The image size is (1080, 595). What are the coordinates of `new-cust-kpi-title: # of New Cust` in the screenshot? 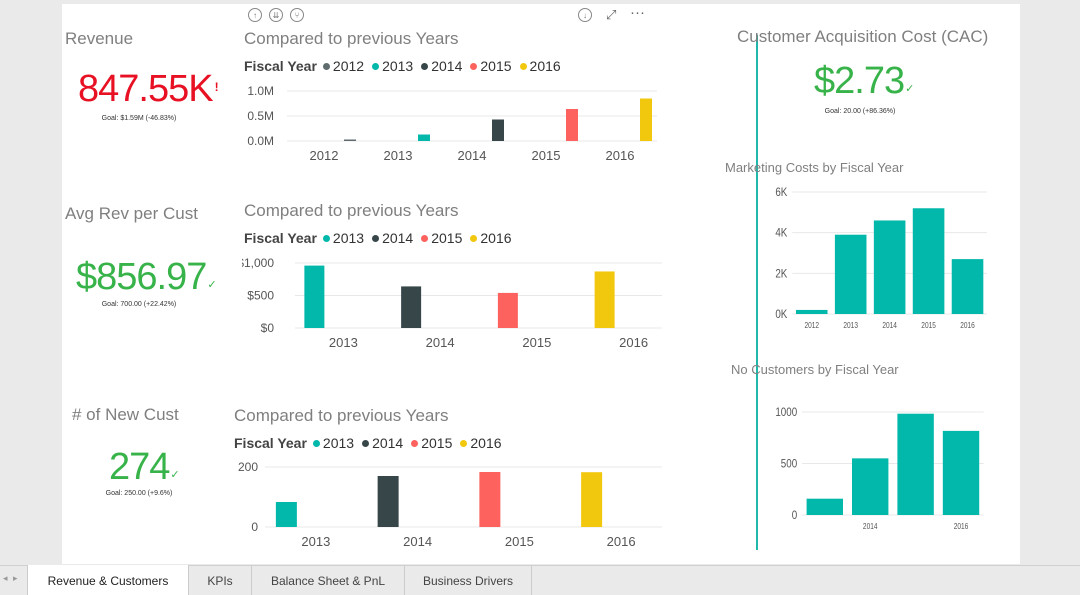 It's located at (125, 414).